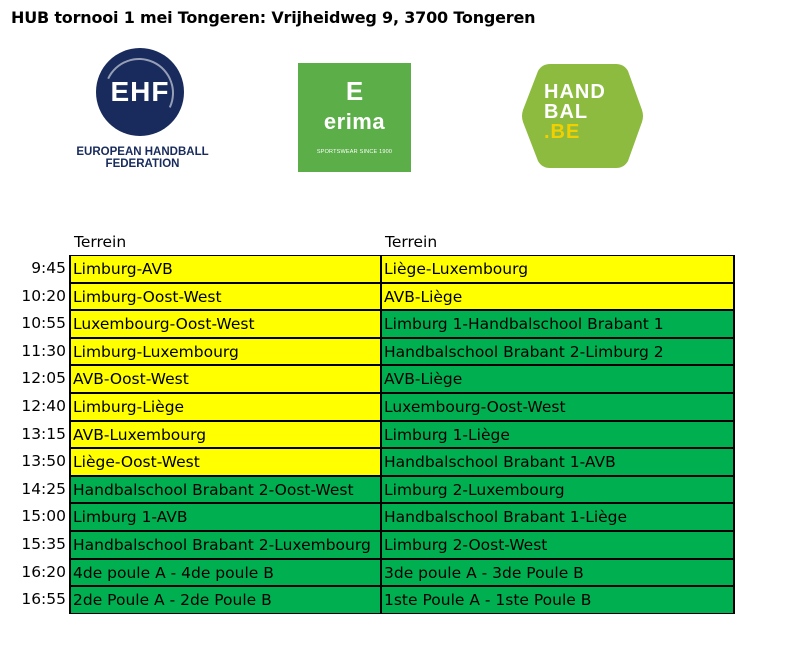 The image size is (807, 648). I want to click on terrein-2-match: Limburg 1-Handbalschool Brabant 1, so click(557, 324).